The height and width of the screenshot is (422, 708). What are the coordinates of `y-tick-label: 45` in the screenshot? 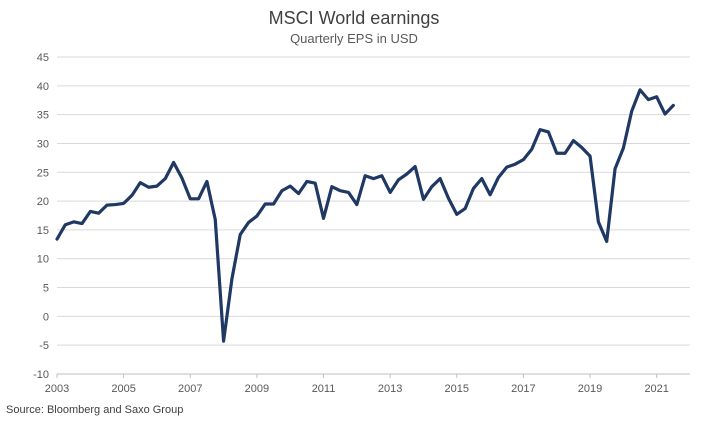 It's located at (43, 58).